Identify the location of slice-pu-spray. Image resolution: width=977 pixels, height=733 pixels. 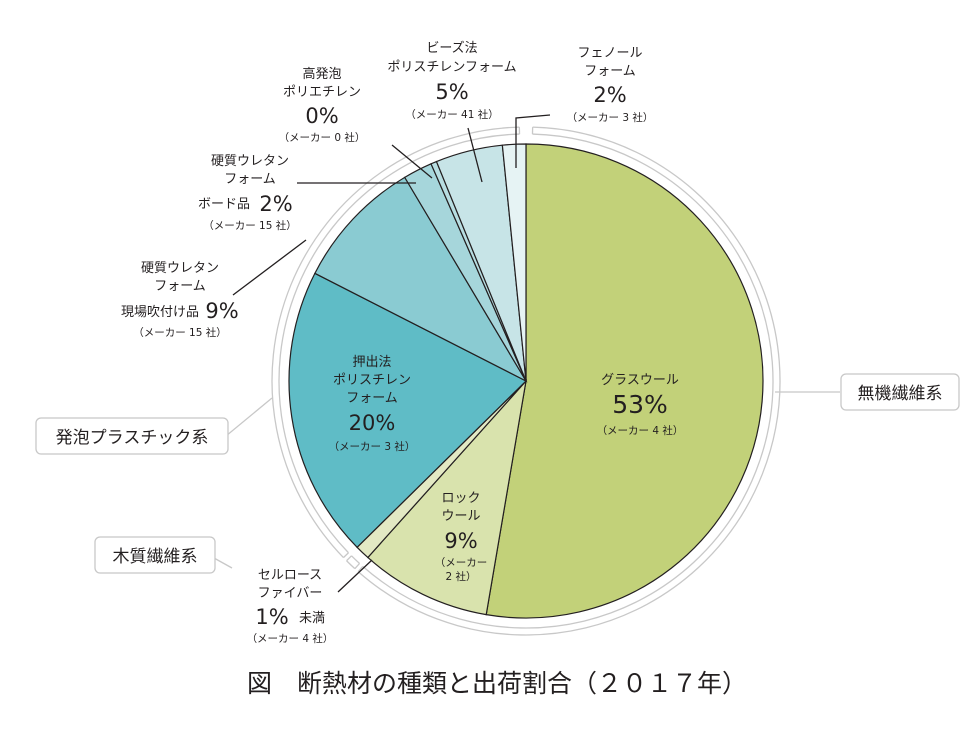
(421, 279).